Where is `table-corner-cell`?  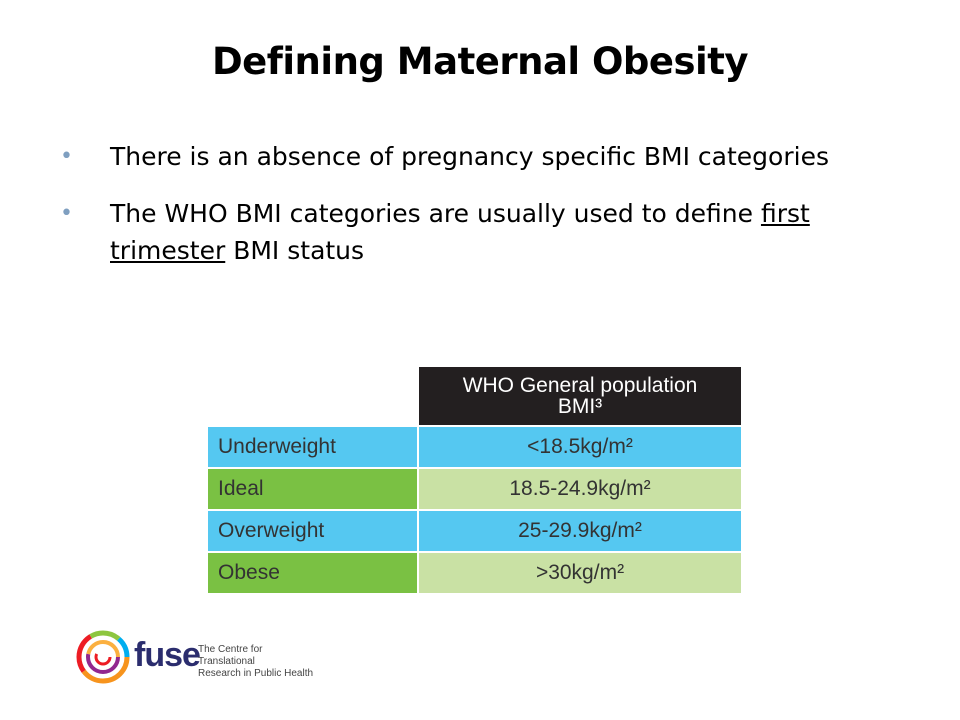 table-corner-cell is located at coordinates (312, 396).